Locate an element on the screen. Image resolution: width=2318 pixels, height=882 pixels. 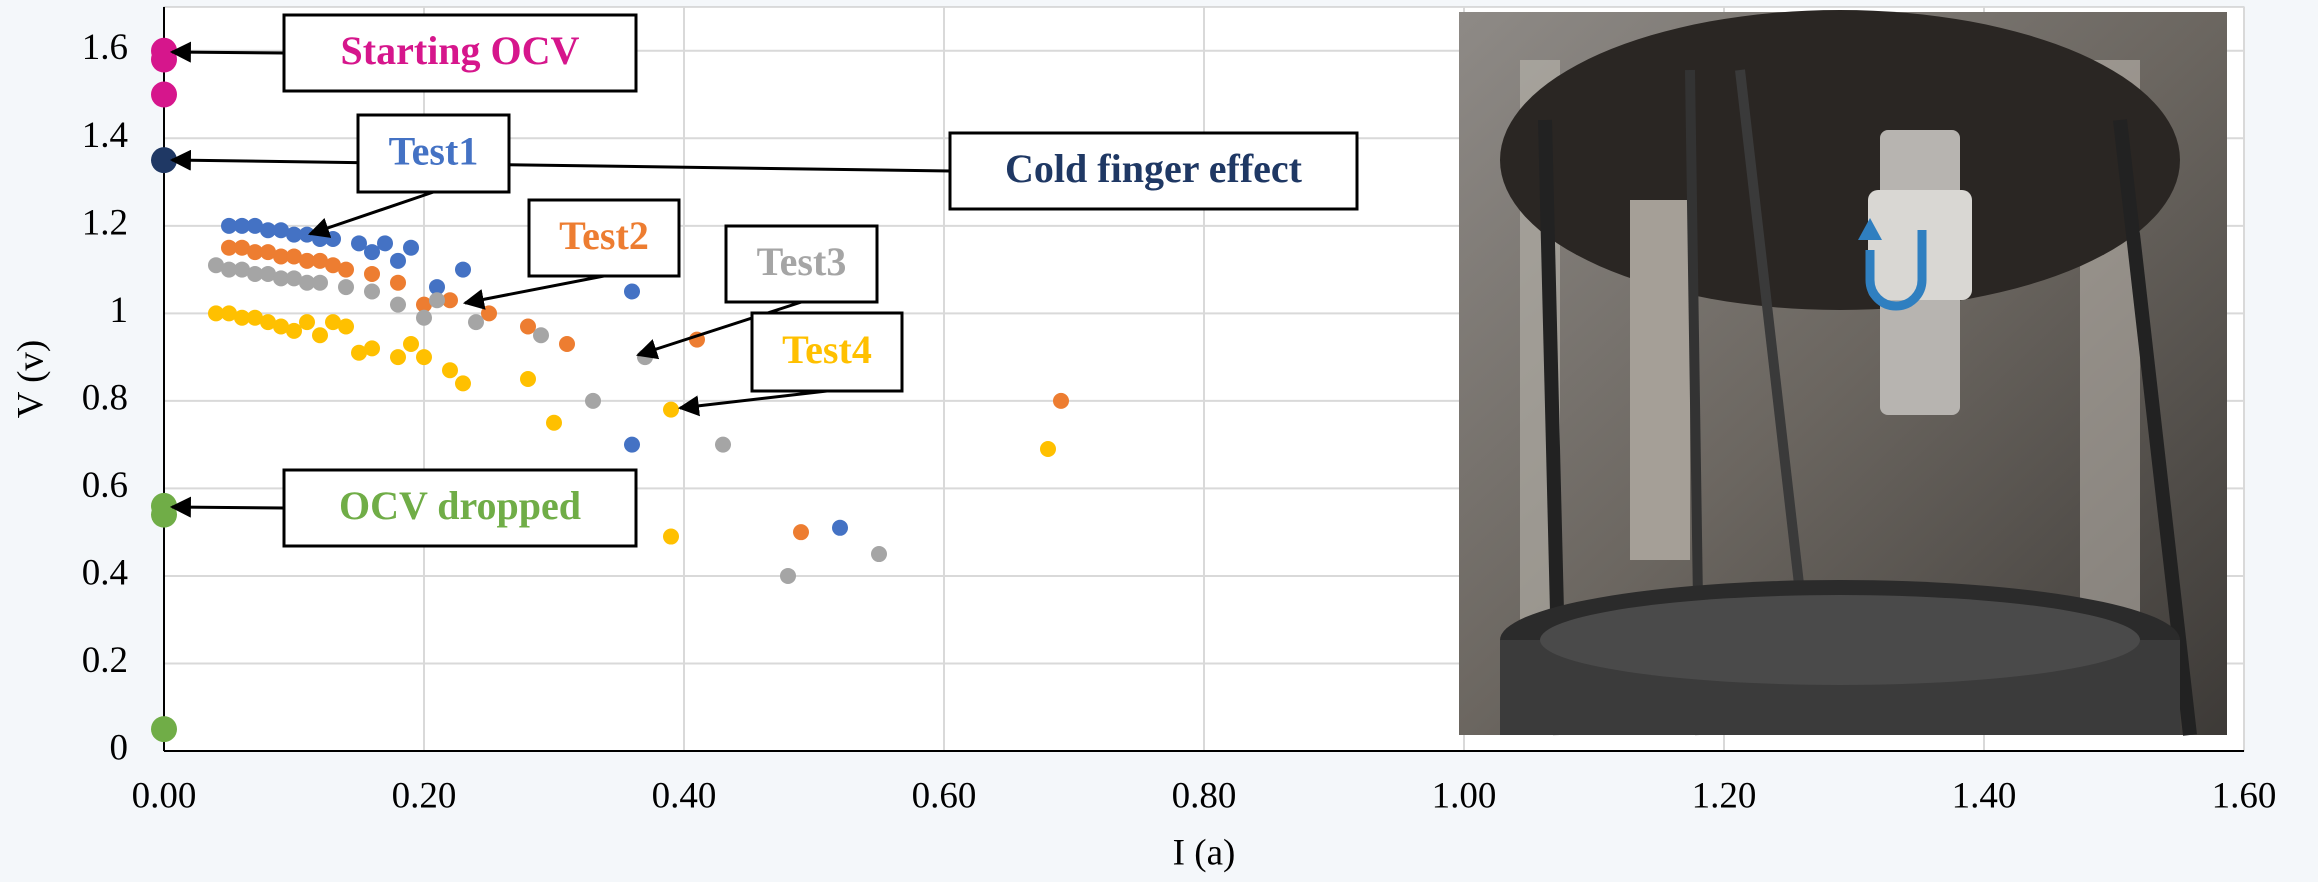
y-tick-label: 0 is located at coordinates (119, 747).